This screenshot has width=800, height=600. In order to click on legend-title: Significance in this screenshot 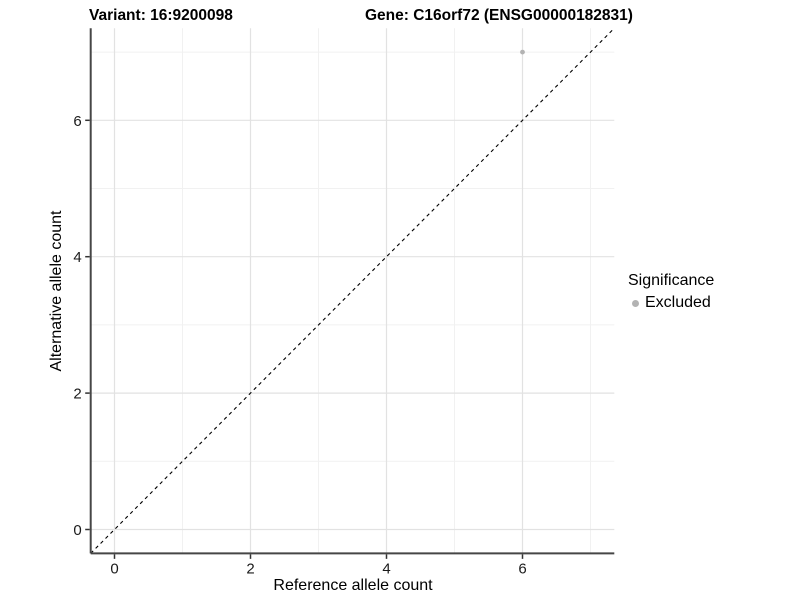, I will do `click(671, 280)`.